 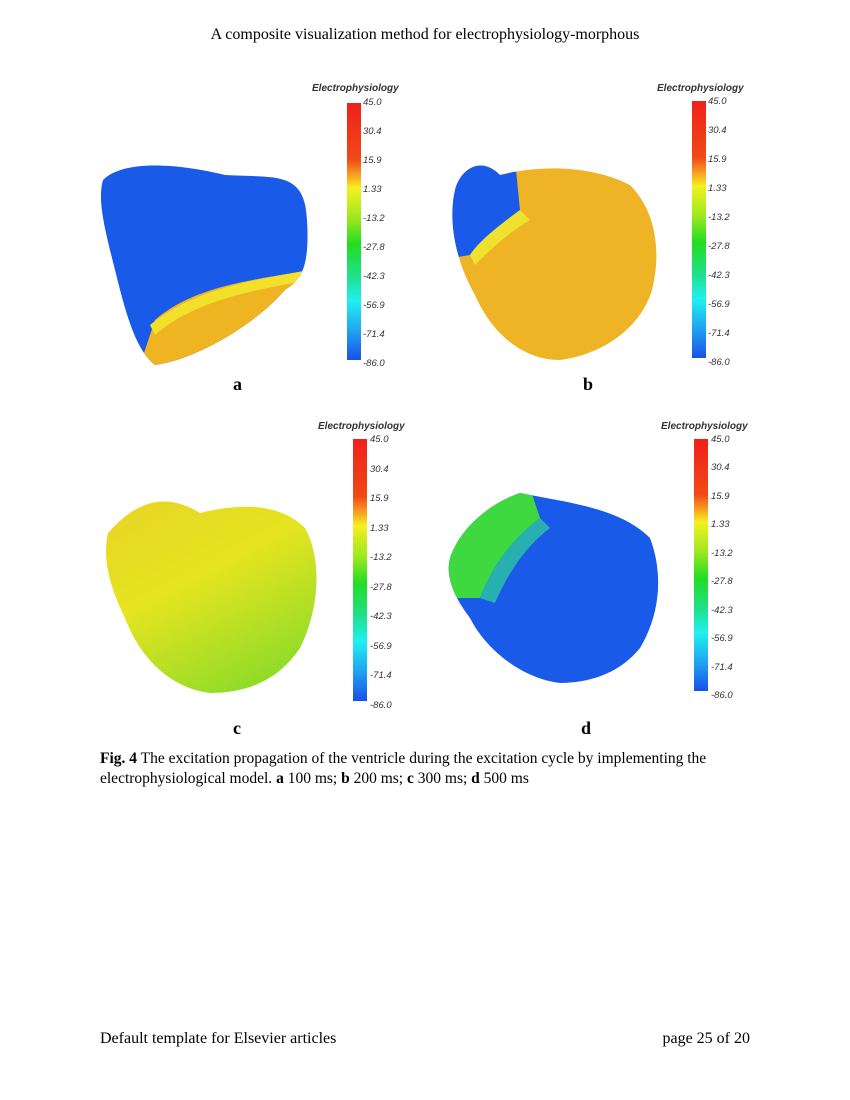 I want to click on caption-fig-label: Fig. 4, so click(x=119, y=758).